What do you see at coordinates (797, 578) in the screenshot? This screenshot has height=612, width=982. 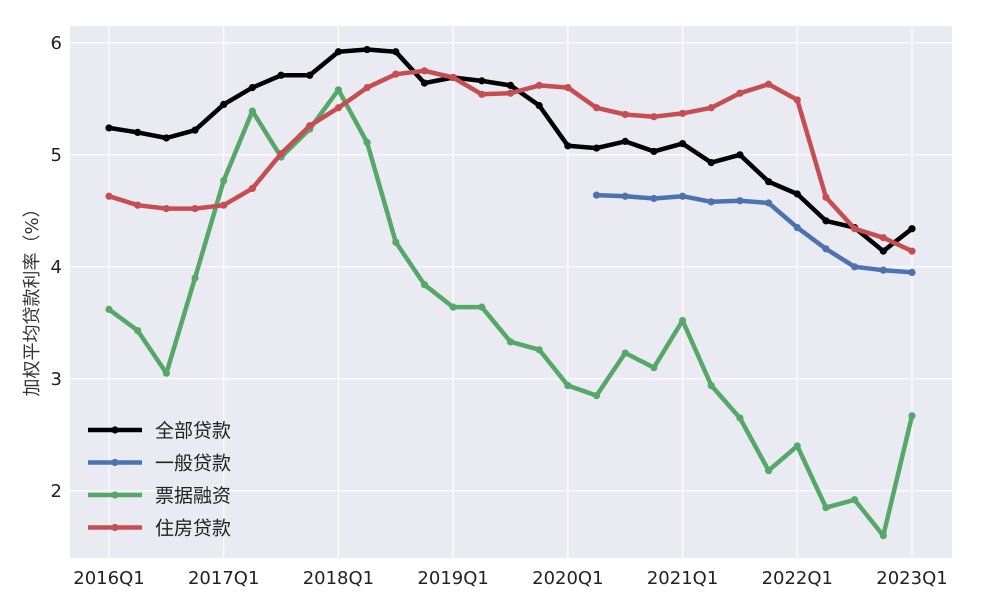 I see `x-tick-label: 2022Q1` at bounding box center [797, 578].